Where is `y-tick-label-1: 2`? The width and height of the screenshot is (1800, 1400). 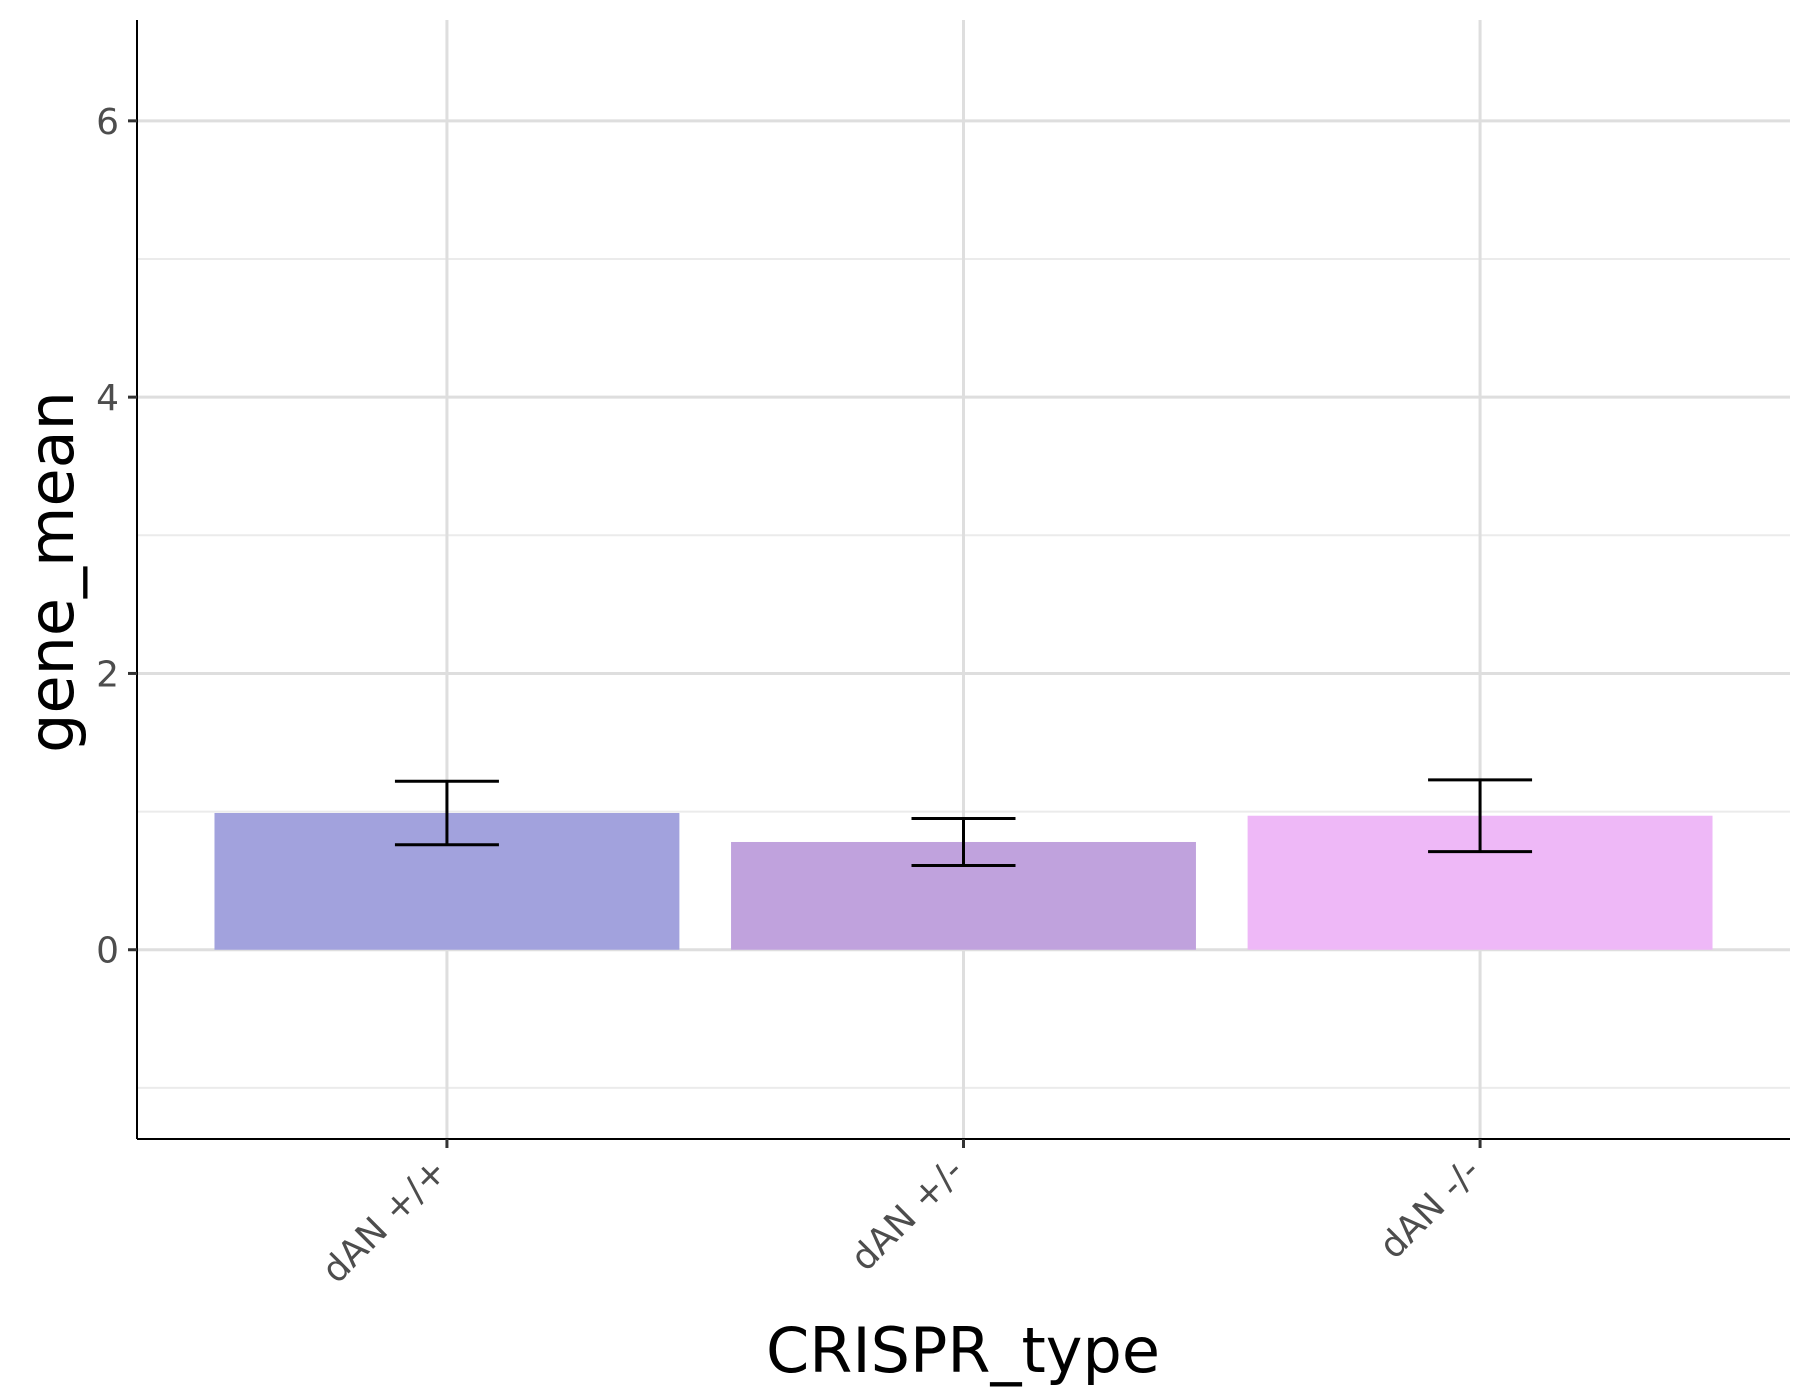
y-tick-label-1: 2 is located at coordinates (107, 674).